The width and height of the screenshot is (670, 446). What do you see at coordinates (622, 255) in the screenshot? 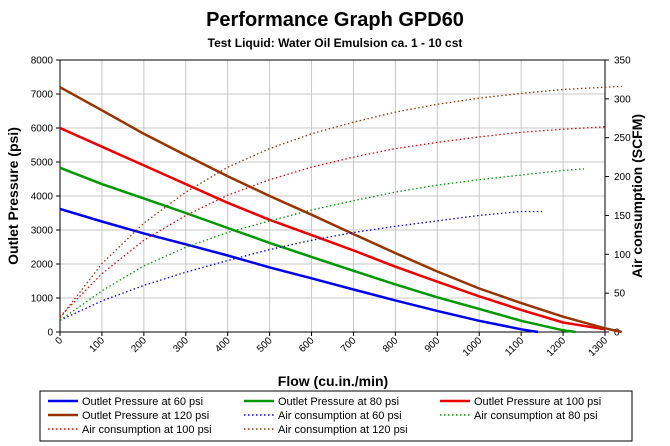
I see `y2-tick-label: 100` at bounding box center [622, 255].